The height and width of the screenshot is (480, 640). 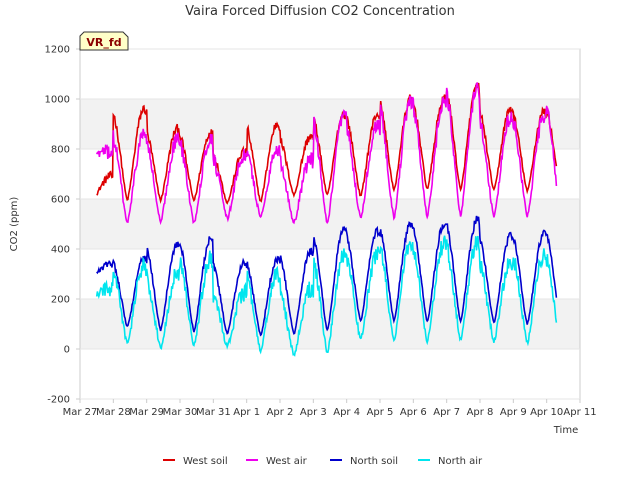 What do you see at coordinates (374, 461) in the screenshot?
I see `legend-entry: North soil` at bounding box center [374, 461].